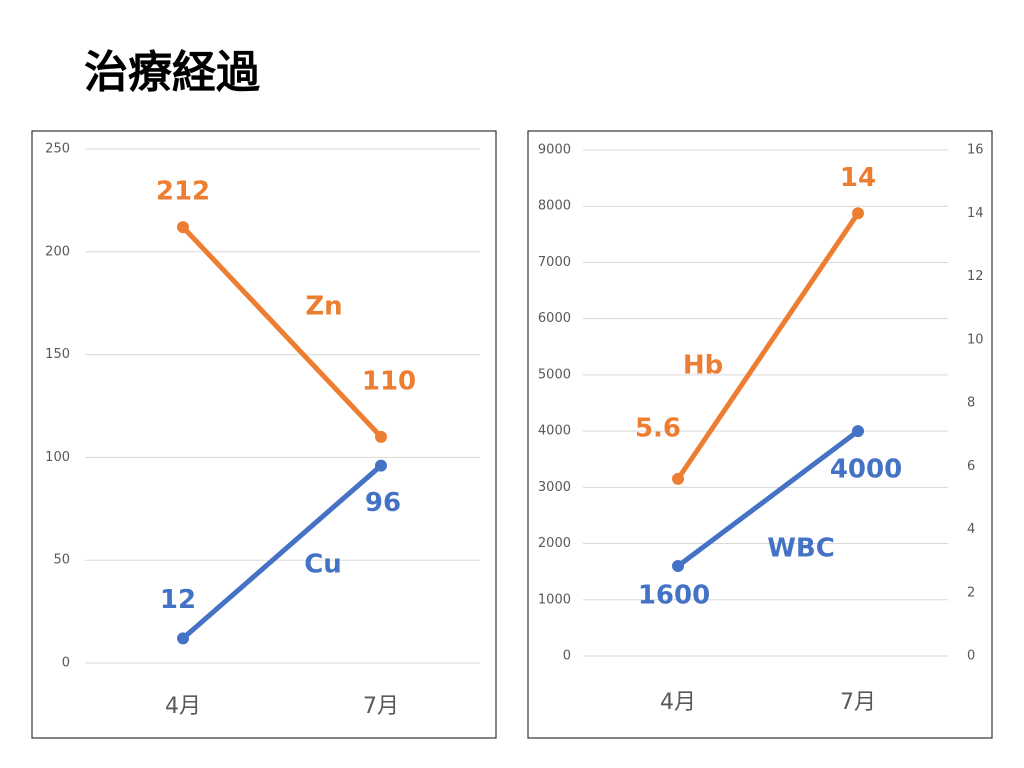 This screenshot has height=768, width=1024. Describe the element at coordinates (323, 307) in the screenshot. I see `series-label: Zn` at that location.